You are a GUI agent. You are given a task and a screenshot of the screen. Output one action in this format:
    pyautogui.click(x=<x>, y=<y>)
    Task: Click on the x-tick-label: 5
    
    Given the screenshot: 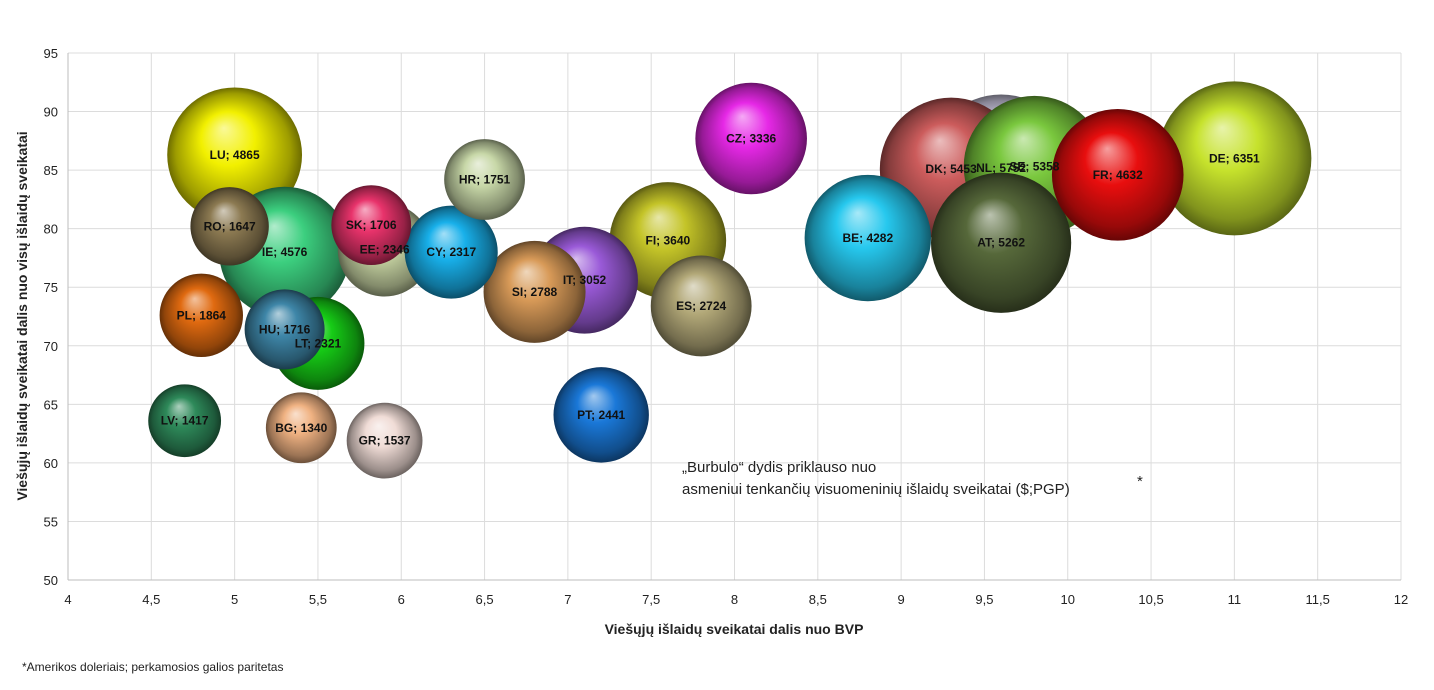 What is the action you would take?
    pyautogui.click(x=234, y=599)
    